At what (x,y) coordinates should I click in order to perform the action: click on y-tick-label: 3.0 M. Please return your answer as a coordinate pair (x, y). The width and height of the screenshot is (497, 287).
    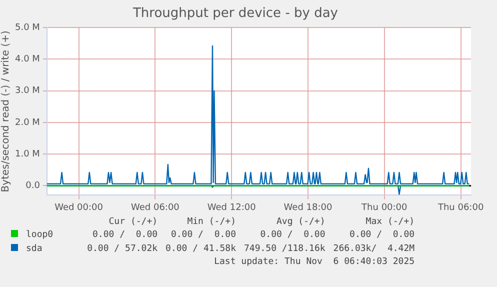
    Looking at the image, I should click on (27, 91).